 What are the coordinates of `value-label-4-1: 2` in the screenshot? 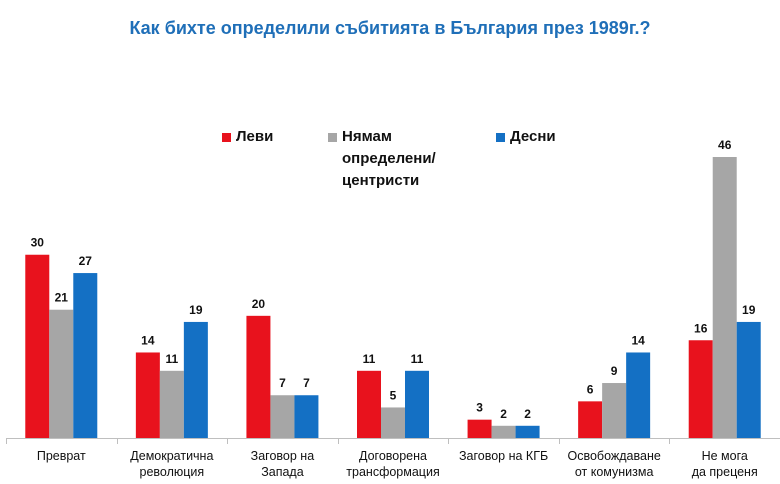 It's located at (503, 414).